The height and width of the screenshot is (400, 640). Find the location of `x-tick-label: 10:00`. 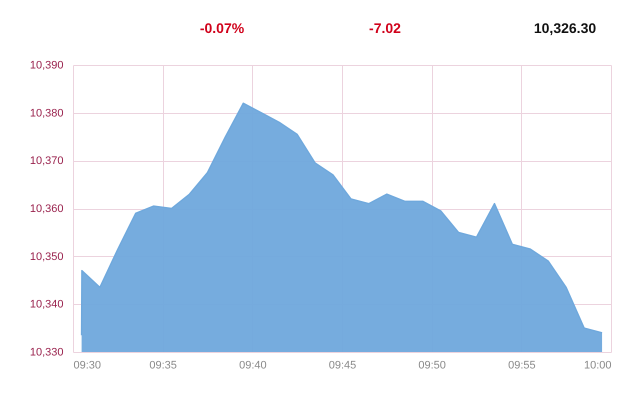

x-tick-label: 10:00 is located at coordinates (598, 366).